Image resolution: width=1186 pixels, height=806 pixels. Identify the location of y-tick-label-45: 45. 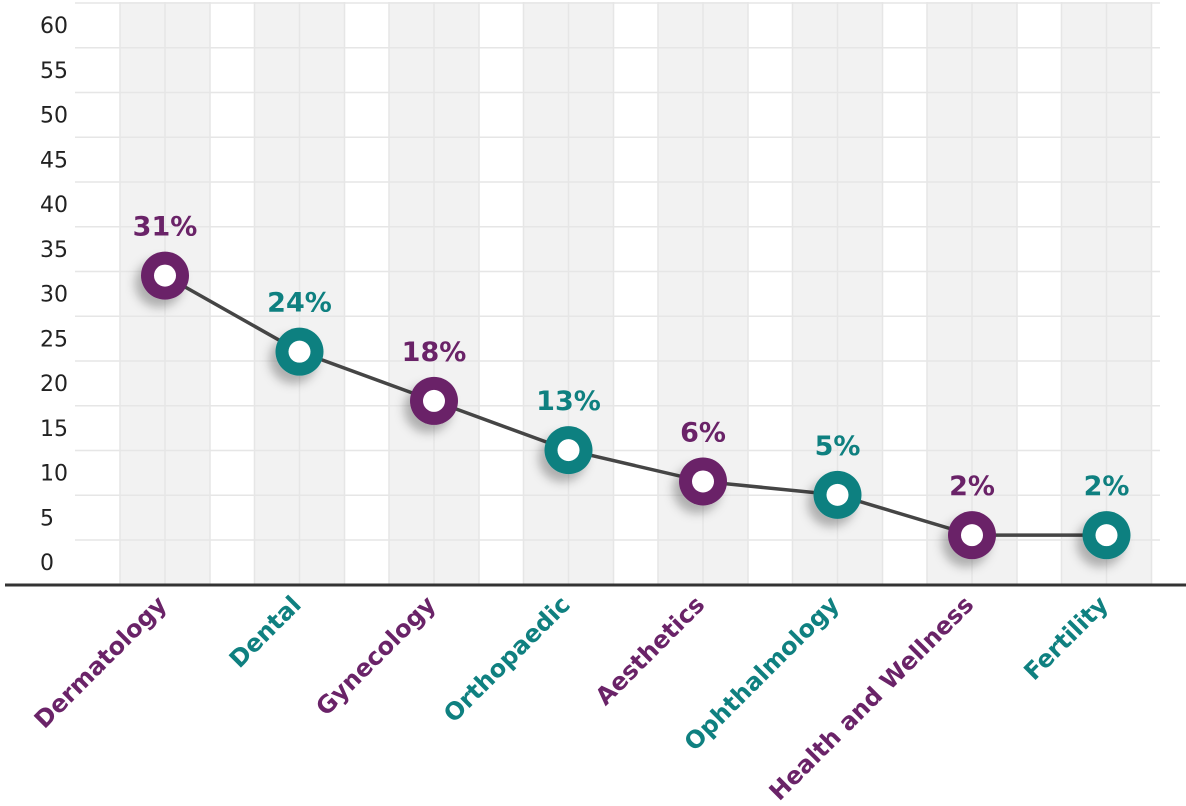
(54, 160).